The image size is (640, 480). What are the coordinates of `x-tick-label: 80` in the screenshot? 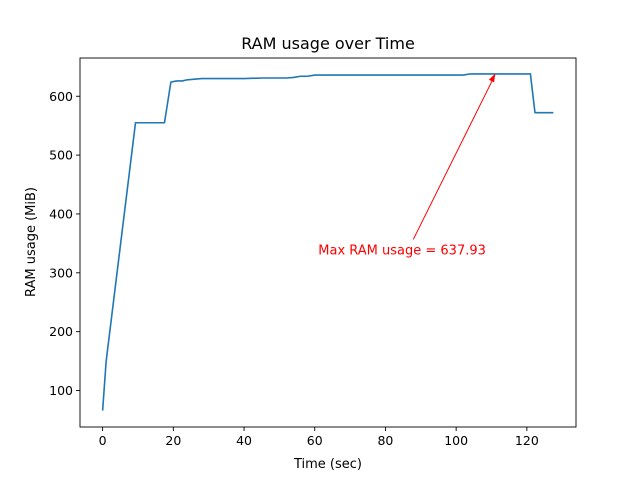 It's located at (385, 440).